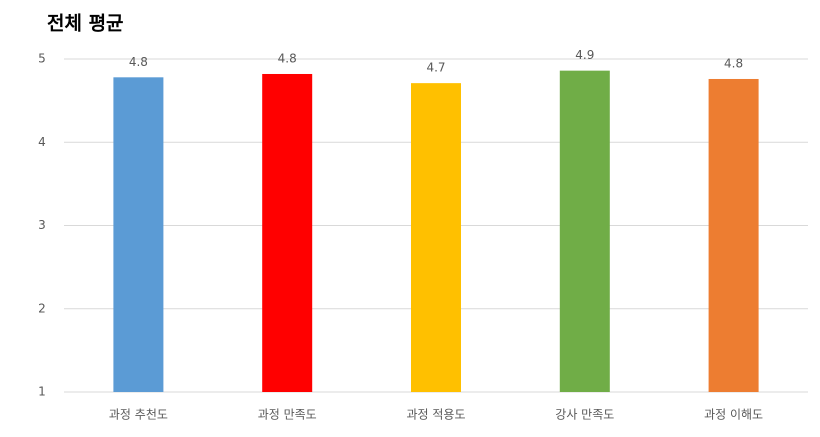  Describe the element at coordinates (42, 142) in the screenshot. I see `y-tick-label: 4` at that location.